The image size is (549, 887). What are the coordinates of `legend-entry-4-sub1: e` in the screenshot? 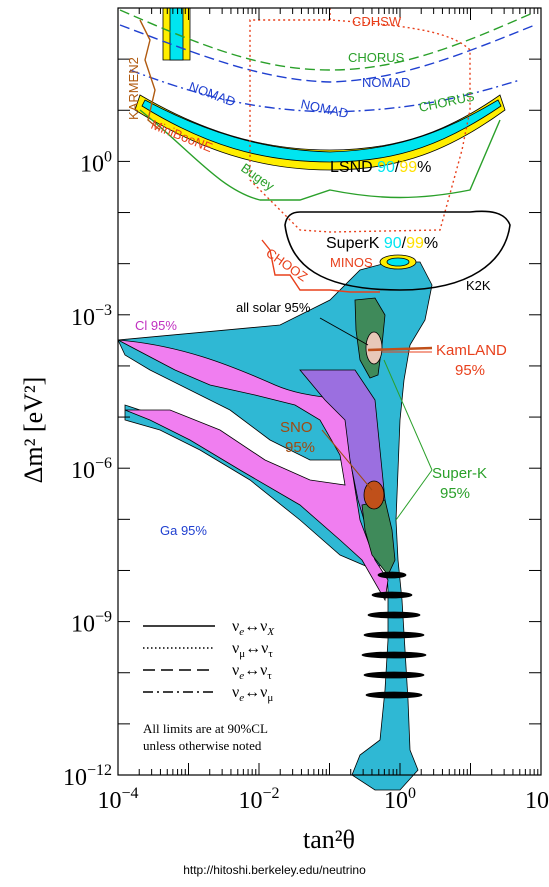 It's located at (241, 698).